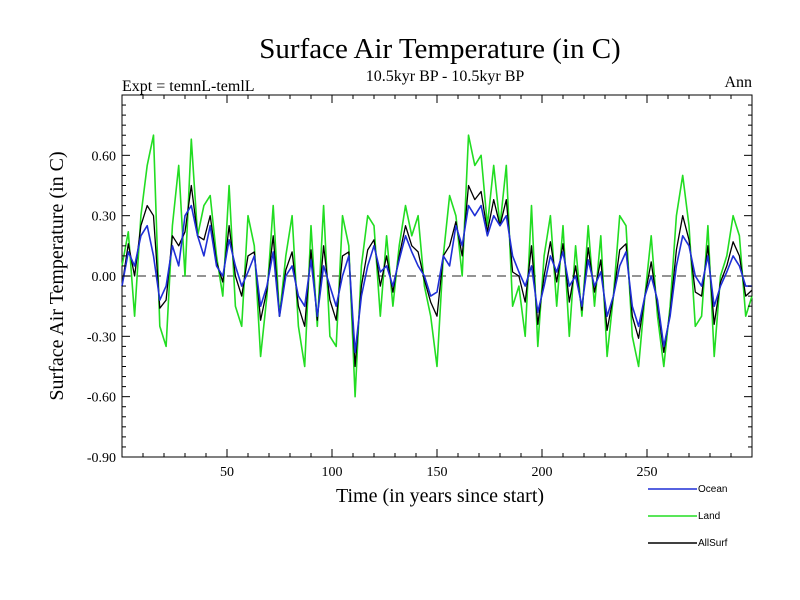 This screenshot has width=800, height=600. What do you see at coordinates (709, 516) in the screenshot?
I see `legend-label-land: Land` at bounding box center [709, 516].